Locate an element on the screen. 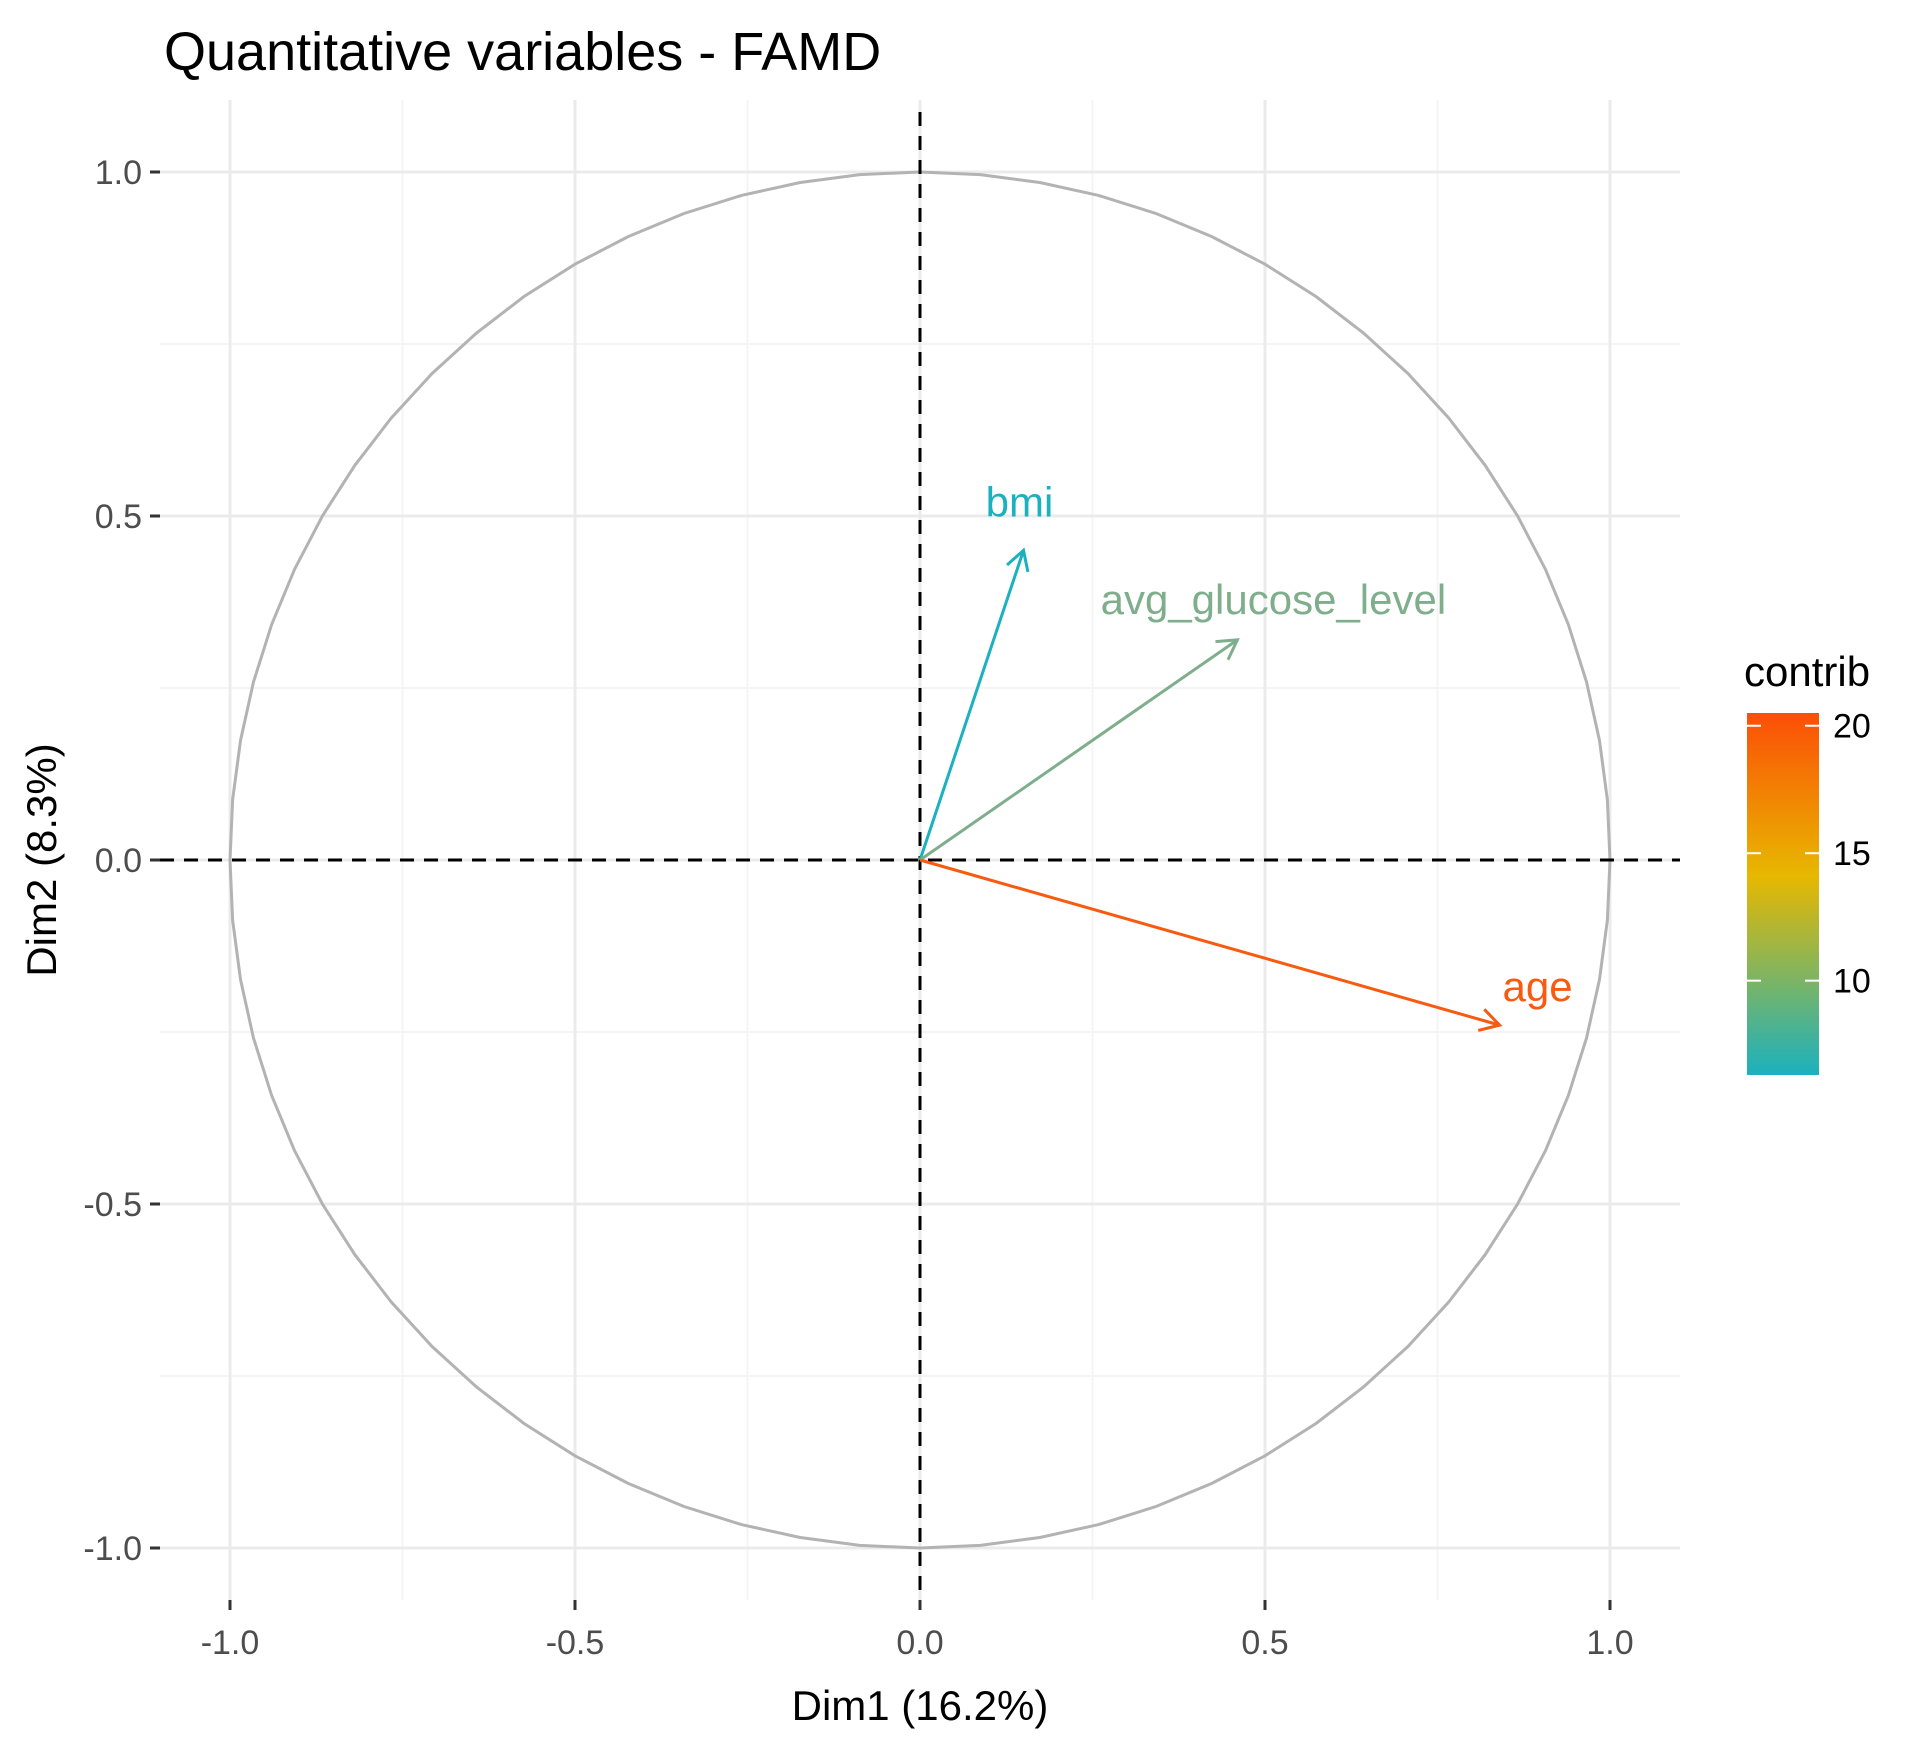  legend-tick-label: 20 is located at coordinates (1852, 727).